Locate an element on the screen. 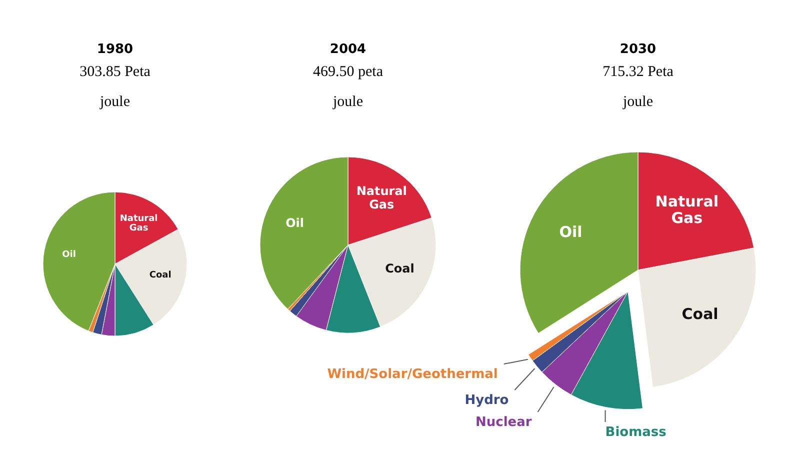 This screenshot has height=468, width=786. chart-subtitle: 303.85 Peta joule is located at coordinates (115, 87).